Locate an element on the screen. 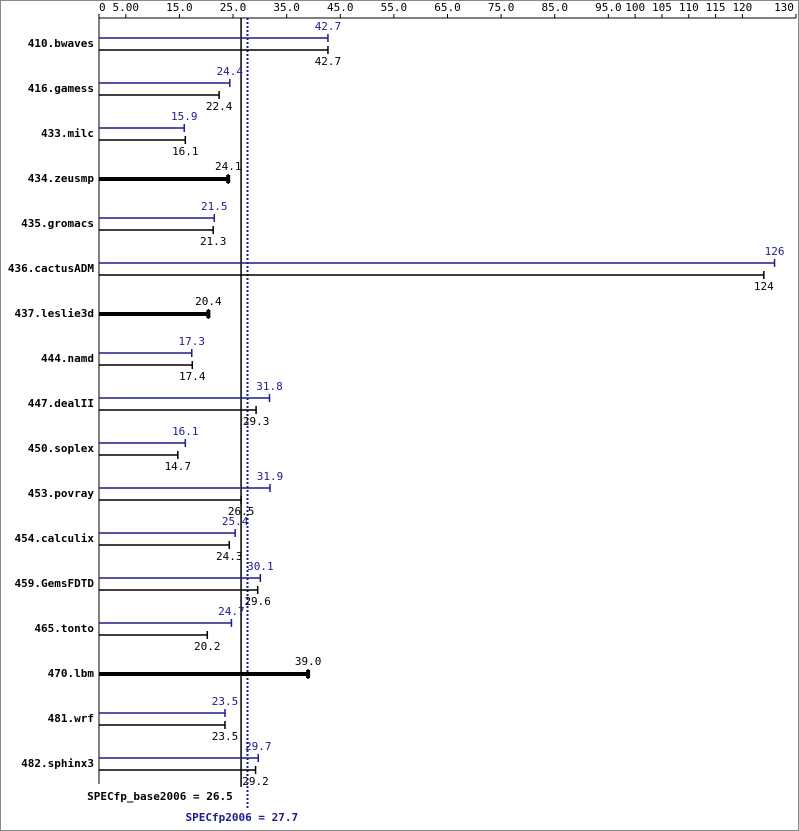 This screenshot has height=831, width=799. x-tick-label: 5.00 is located at coordinates (126, 7).